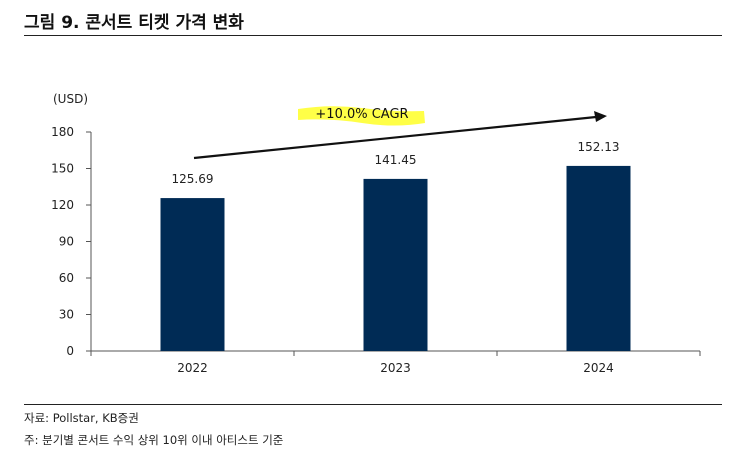 This screenshot has height=456, width=744. I want to click on bar-2024, so click(598, 258).